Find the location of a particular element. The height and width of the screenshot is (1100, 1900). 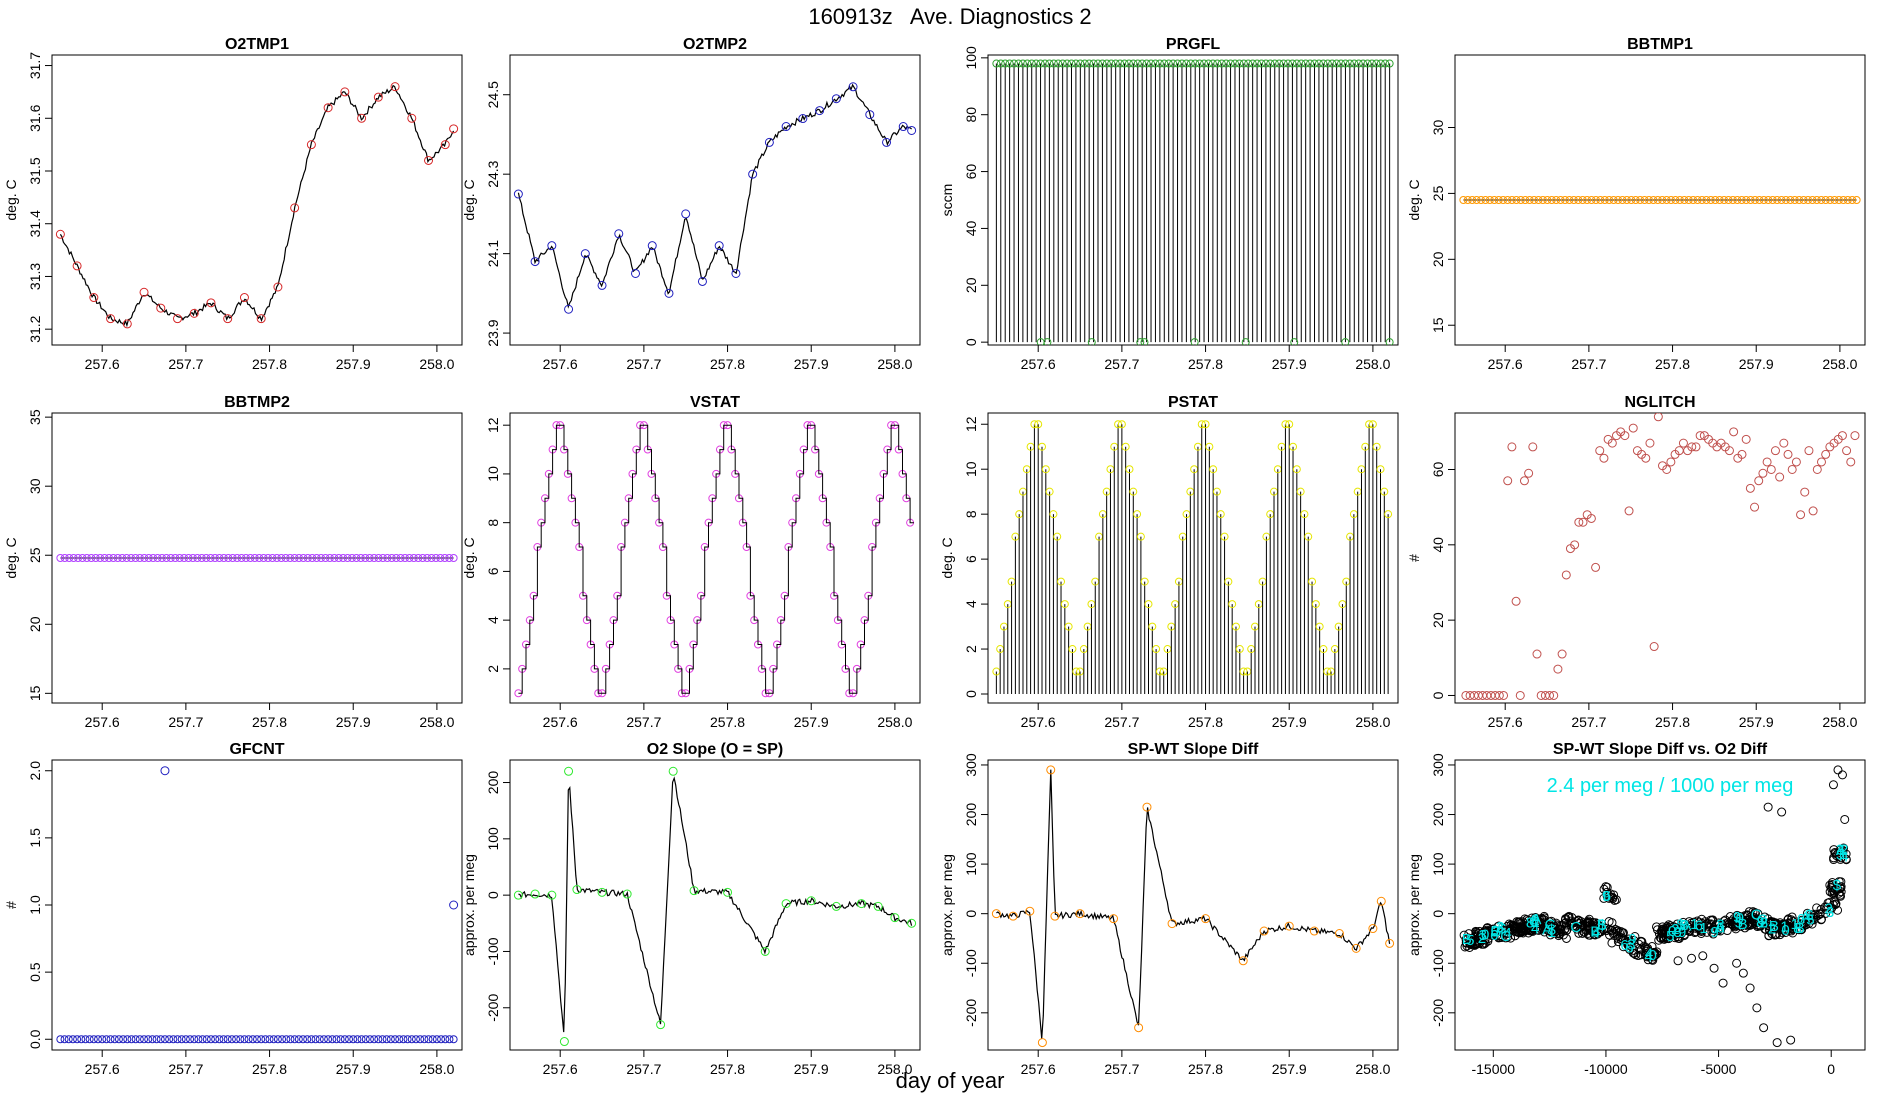

y-tick-label: 0 is located at coordinates (971, 342).